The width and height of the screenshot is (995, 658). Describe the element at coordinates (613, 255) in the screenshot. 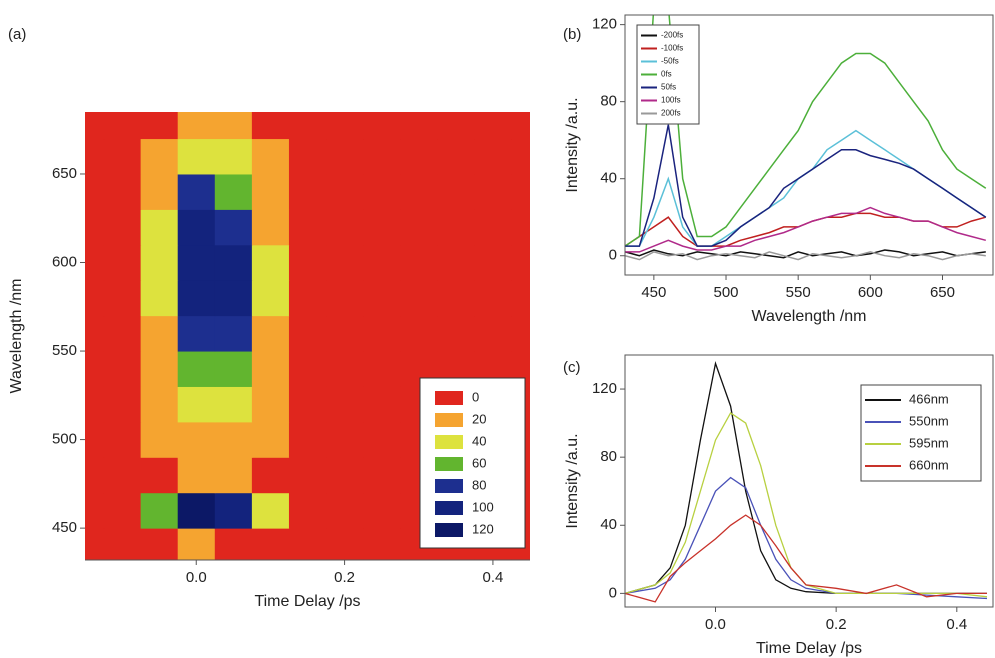

I see `y-tick-label: 0` at that location.